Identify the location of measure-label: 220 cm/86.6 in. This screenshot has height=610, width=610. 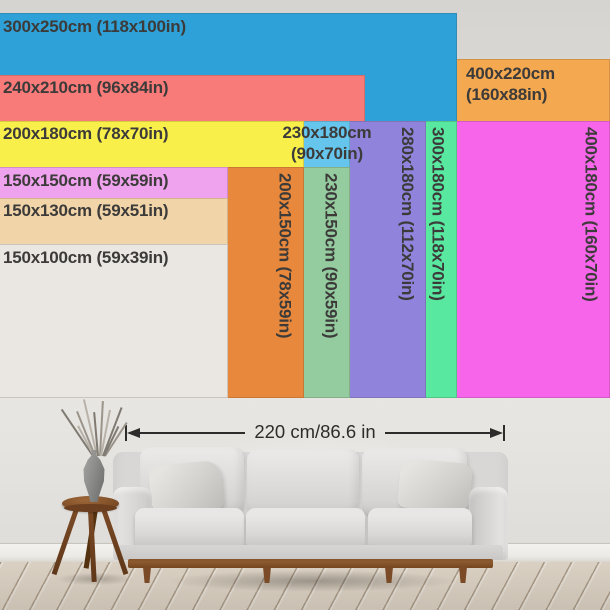
(315, 431).